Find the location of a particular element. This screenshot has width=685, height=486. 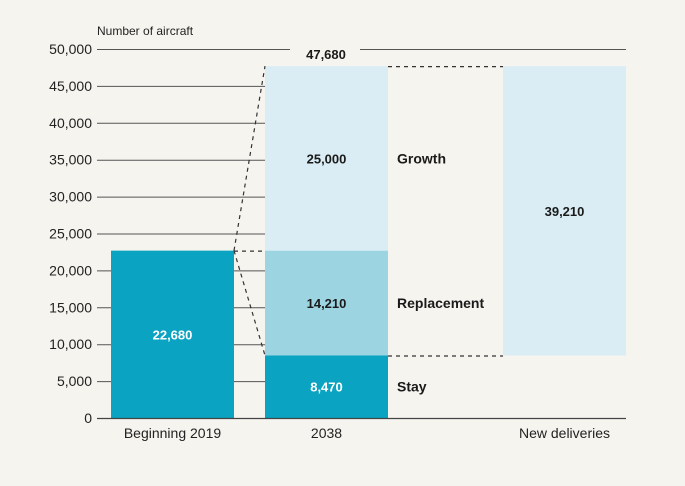

segment-label-replacement: Replacement is located at coordinates (440, 303).